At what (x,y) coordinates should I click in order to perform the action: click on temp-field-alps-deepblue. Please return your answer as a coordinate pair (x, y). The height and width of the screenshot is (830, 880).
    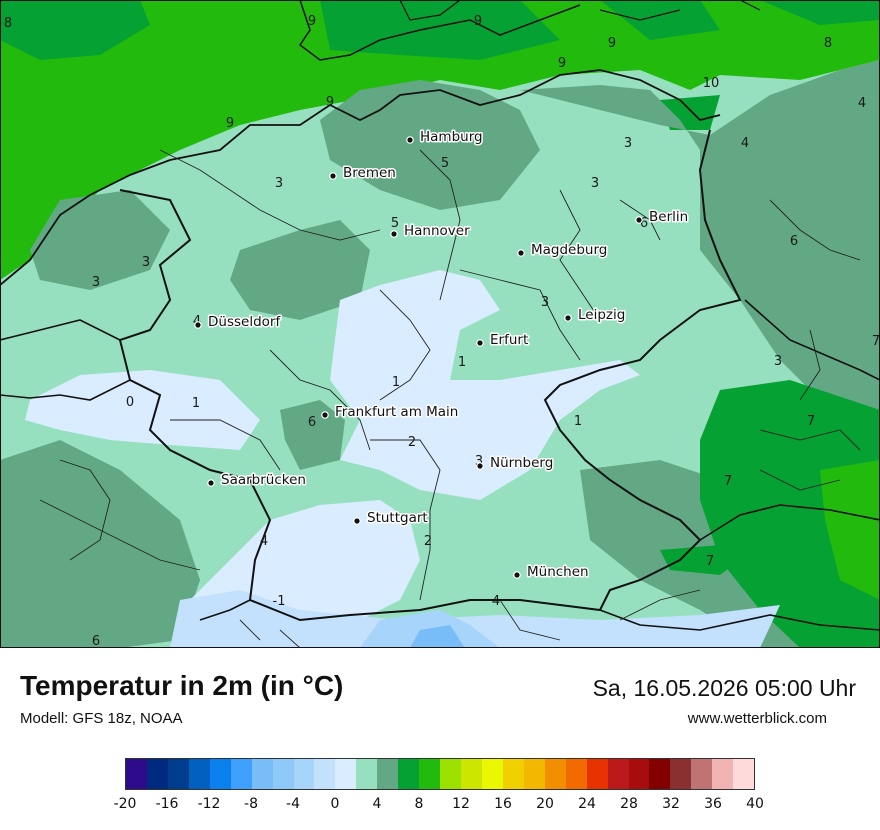
    Looking at the image, I should click on (437, 636).